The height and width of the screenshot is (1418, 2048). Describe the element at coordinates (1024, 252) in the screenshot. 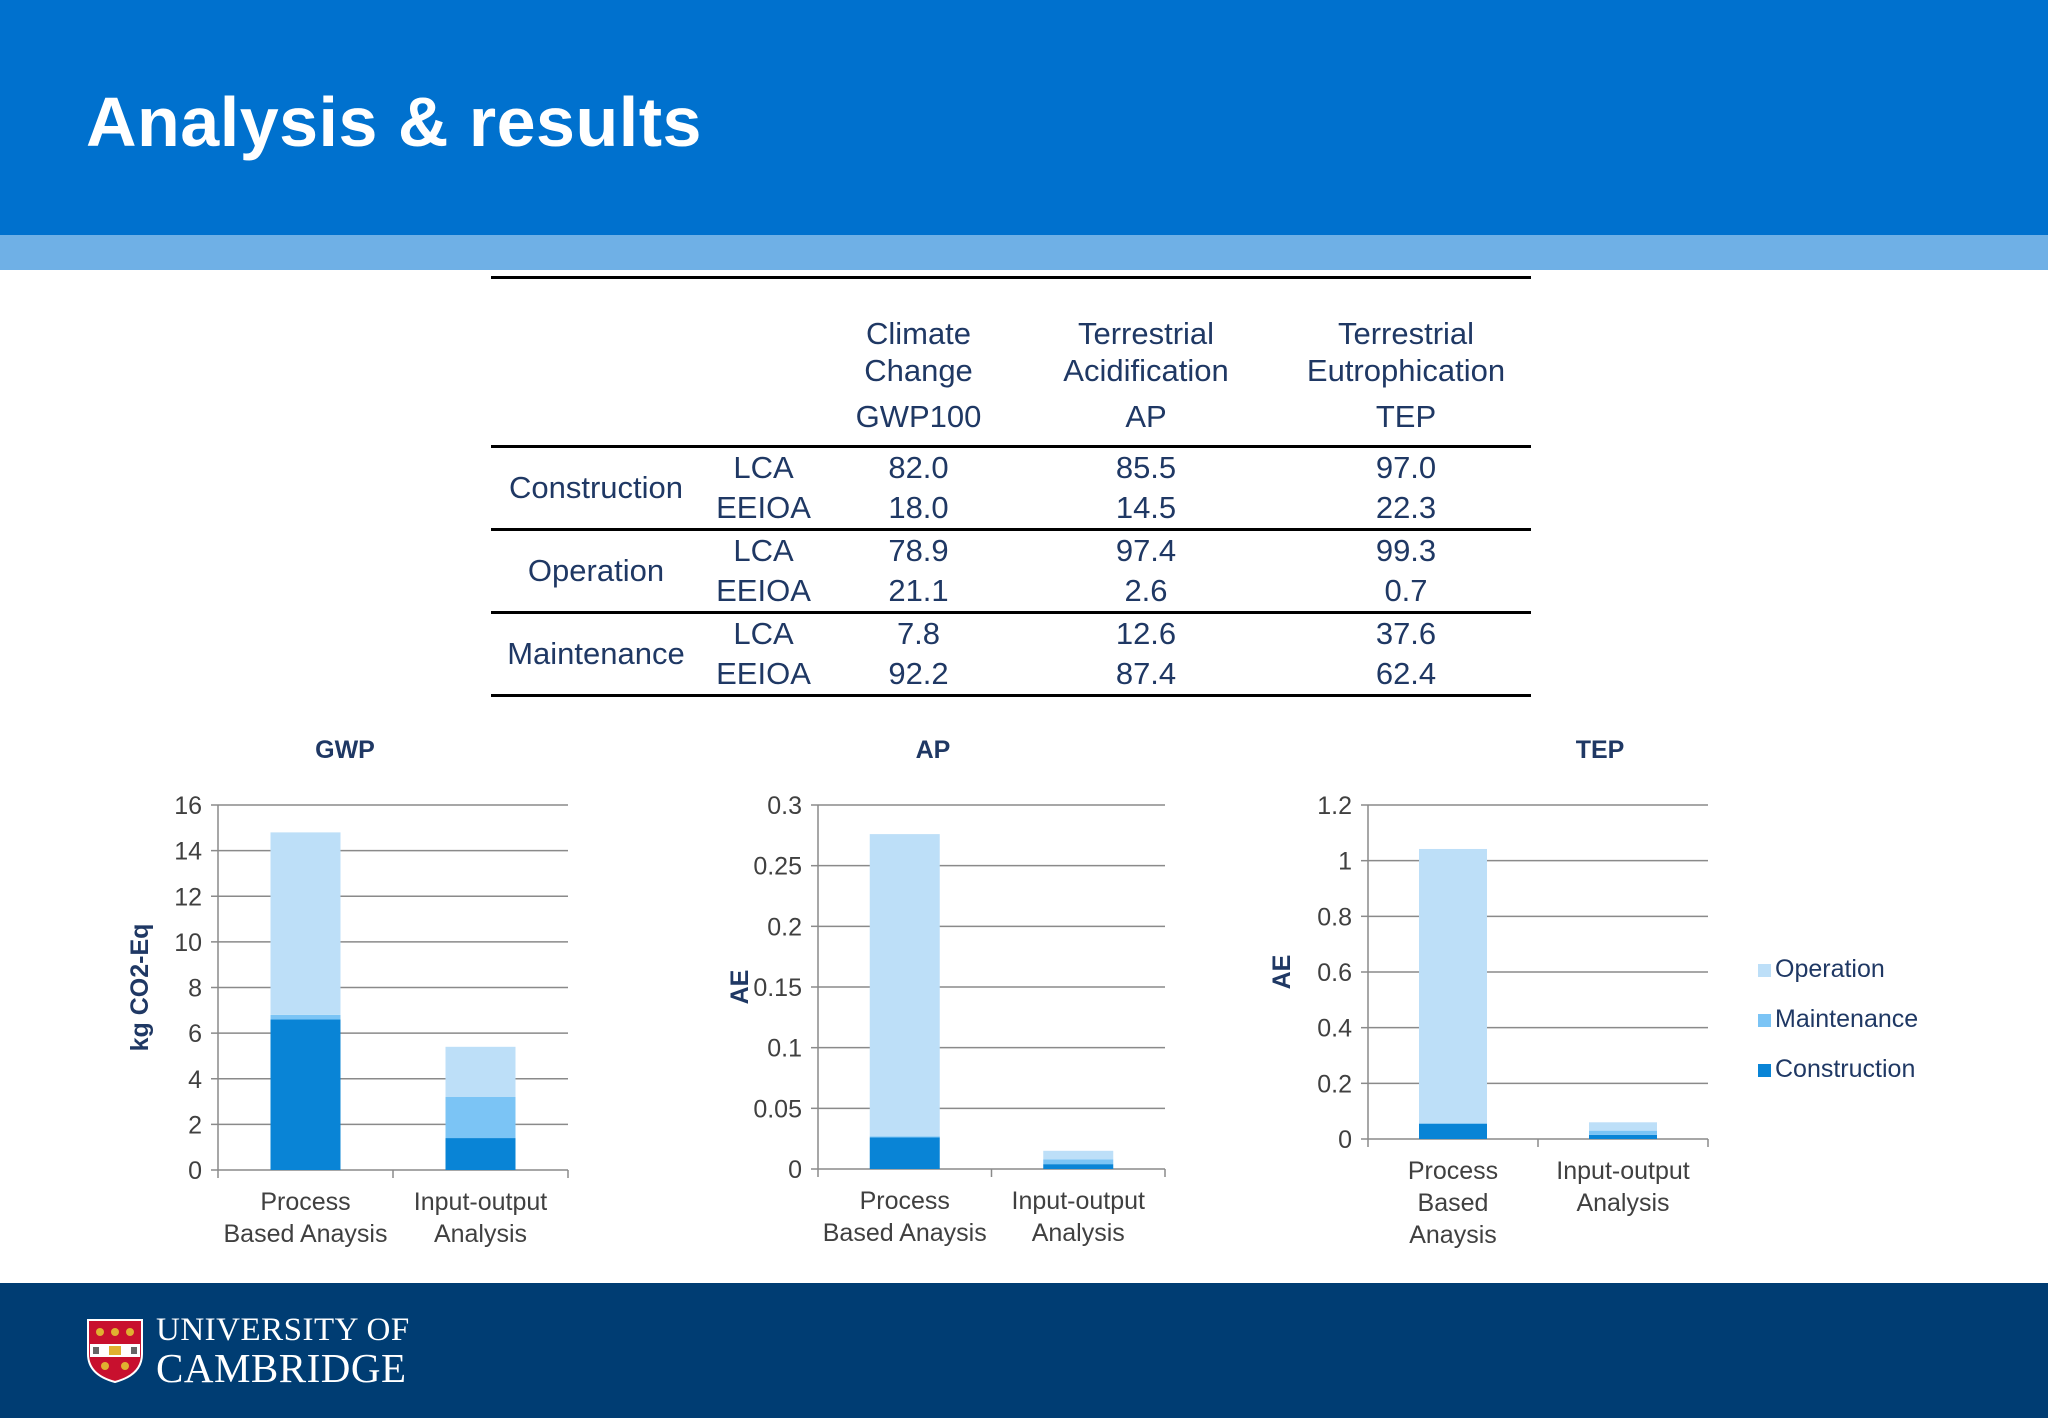

I see `header-stripe` at that location.